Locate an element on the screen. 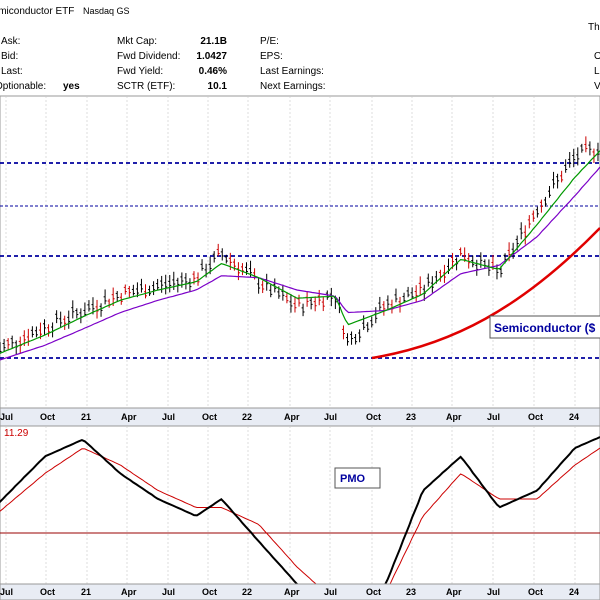 This screenshot has height=600, width=600. price-x-tick-0: Jul is located at coordinates (6, 417).